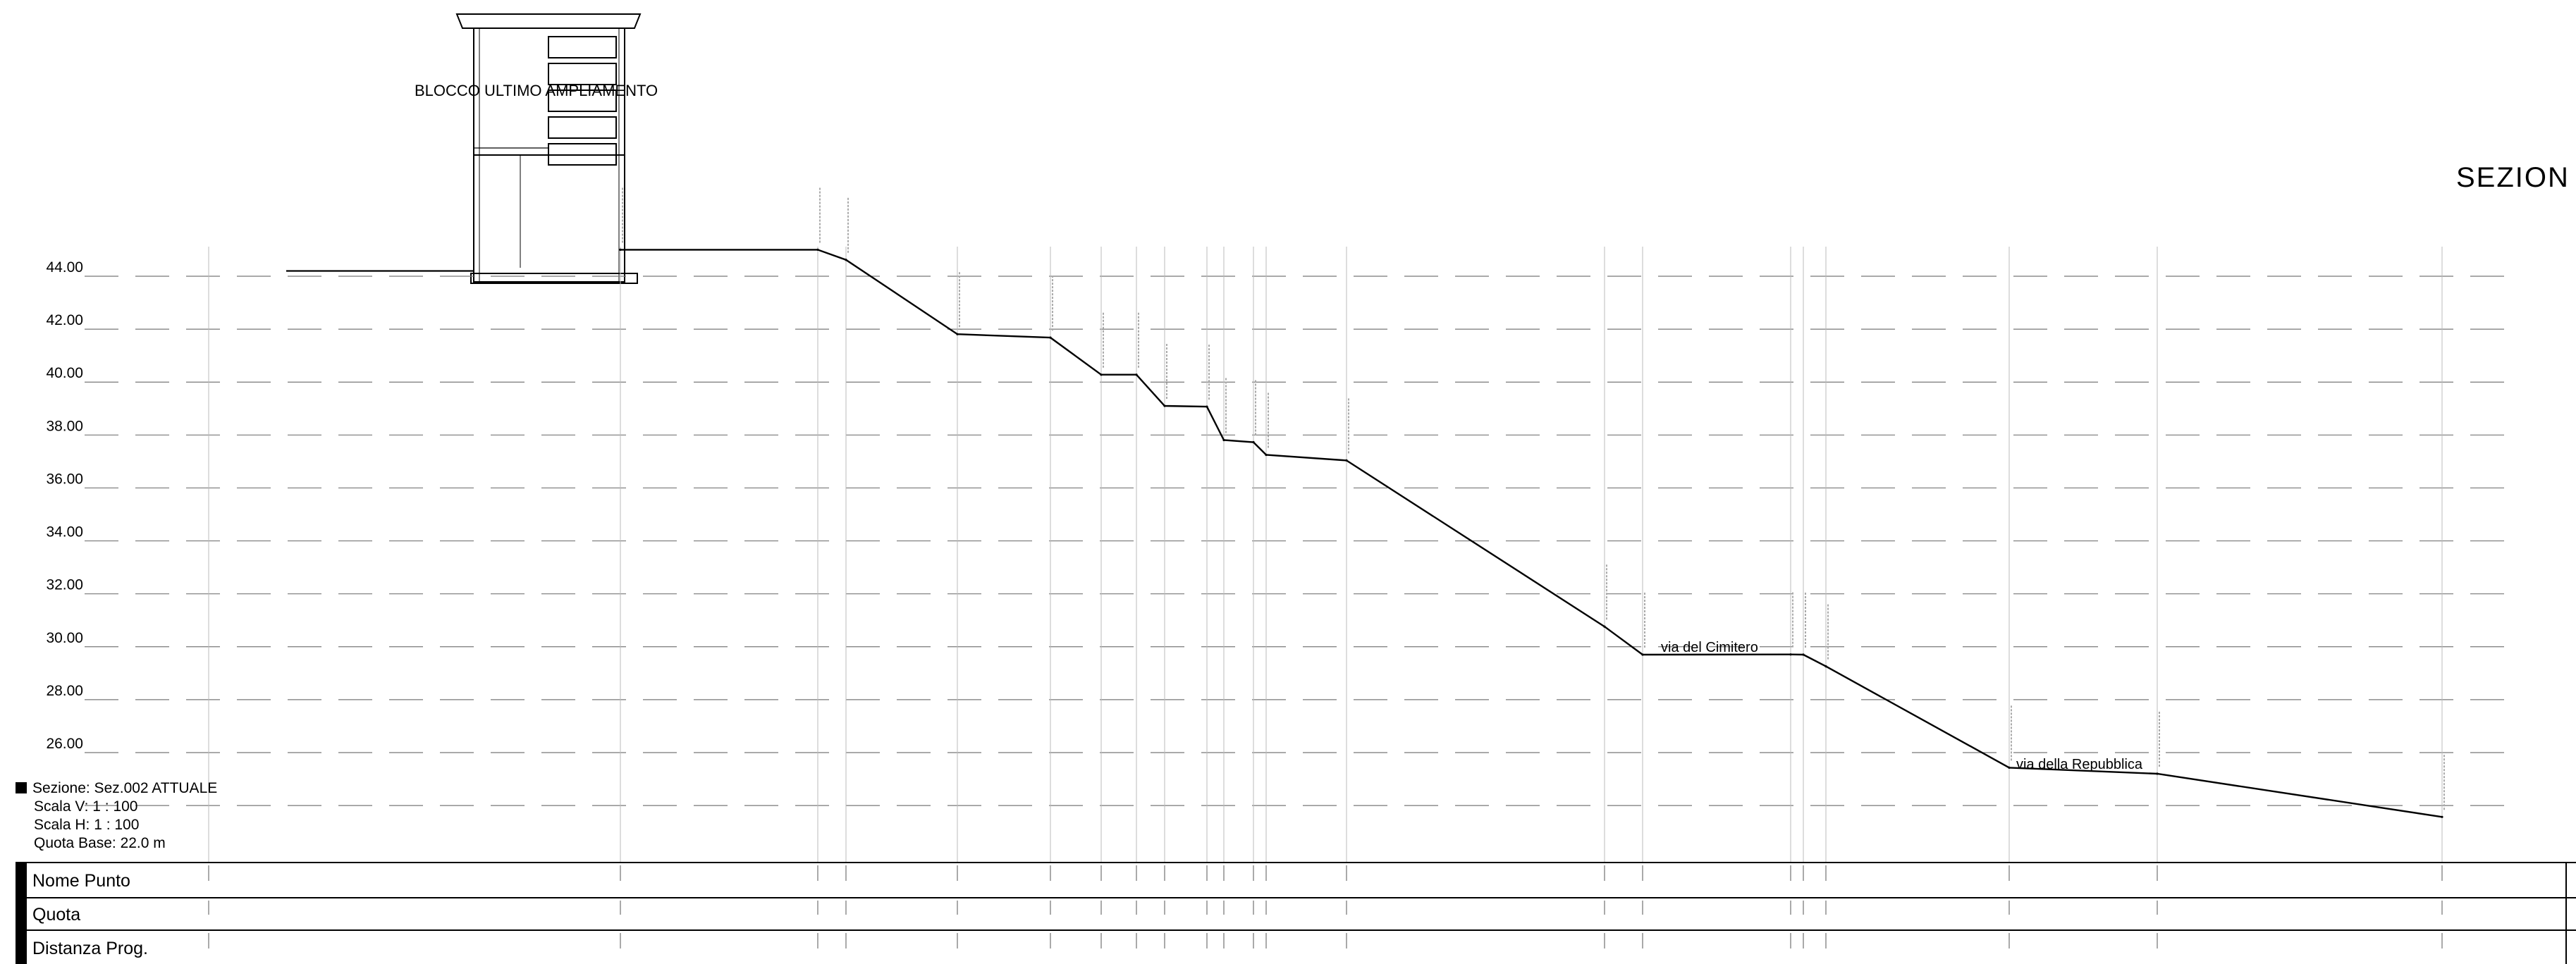 The width and height of the screenshot is (2576, 964). What do you see at coordinates (64, 373) in the screenshot?
I see `y-tick-label: 40.00` at bounding box center [64, 373].